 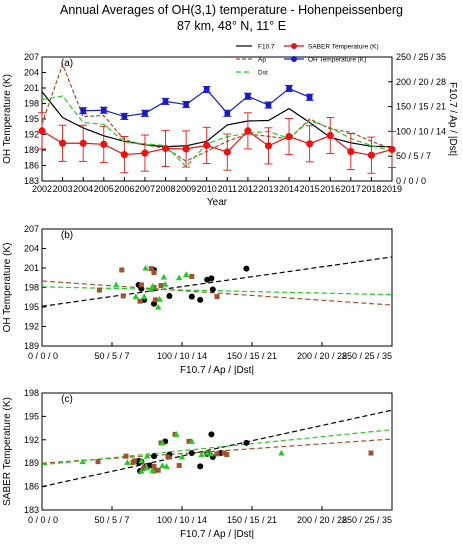 What do you see at coordinates (31, 307) in the screenshot?
I see `panel-b-ytick-label: 195` at bounding box center [31, 307].